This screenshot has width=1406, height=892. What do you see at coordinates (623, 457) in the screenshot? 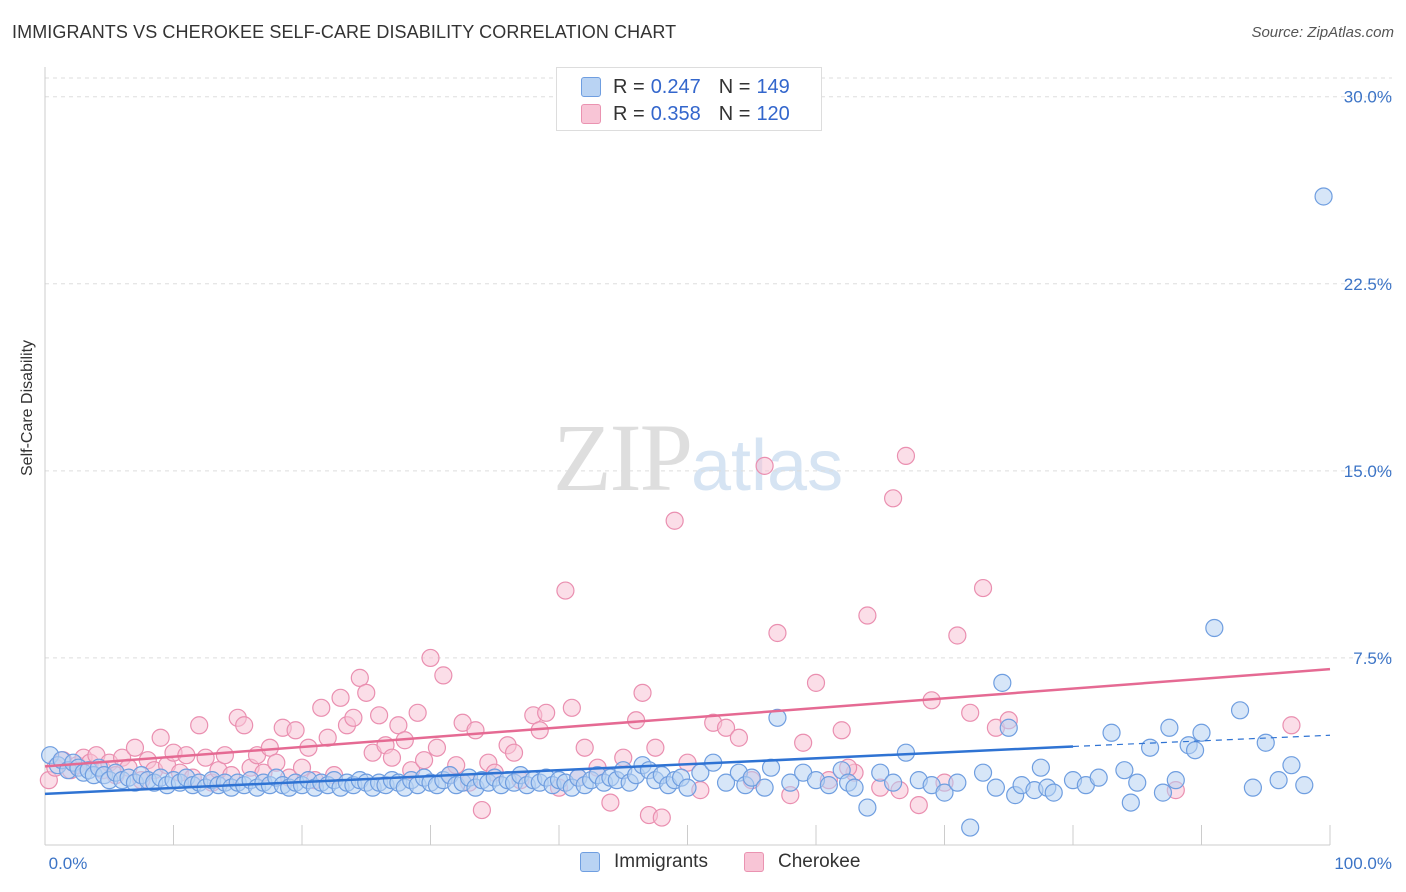
I see `watermark-zip: ZIP` at bounding box center [623, 457].